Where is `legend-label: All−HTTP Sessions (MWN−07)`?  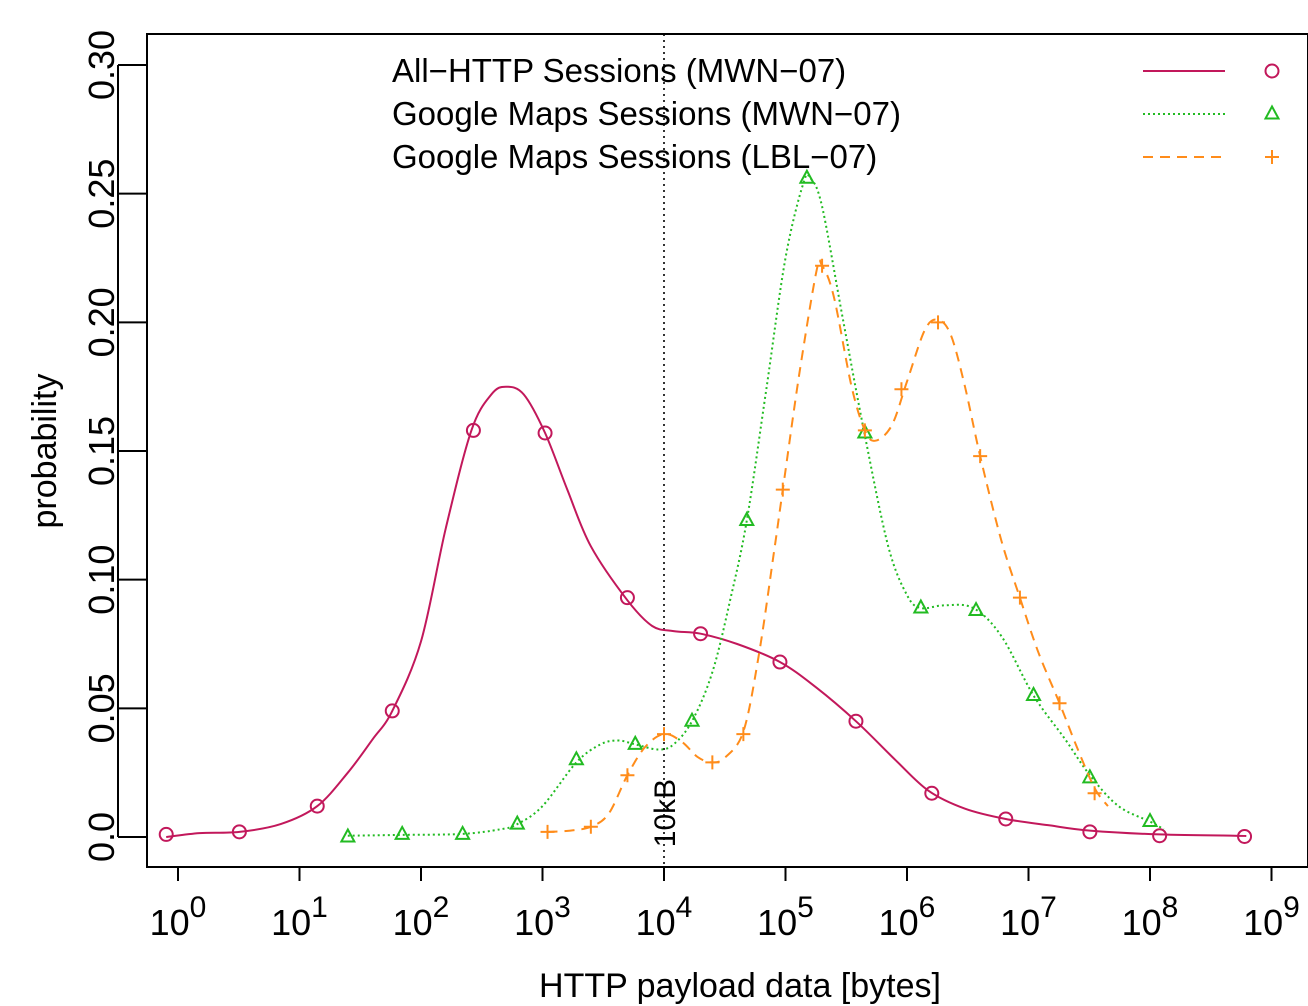
legend-label: All−HTTP Sessions (MWN−07) is located at coordinates (619, 70).